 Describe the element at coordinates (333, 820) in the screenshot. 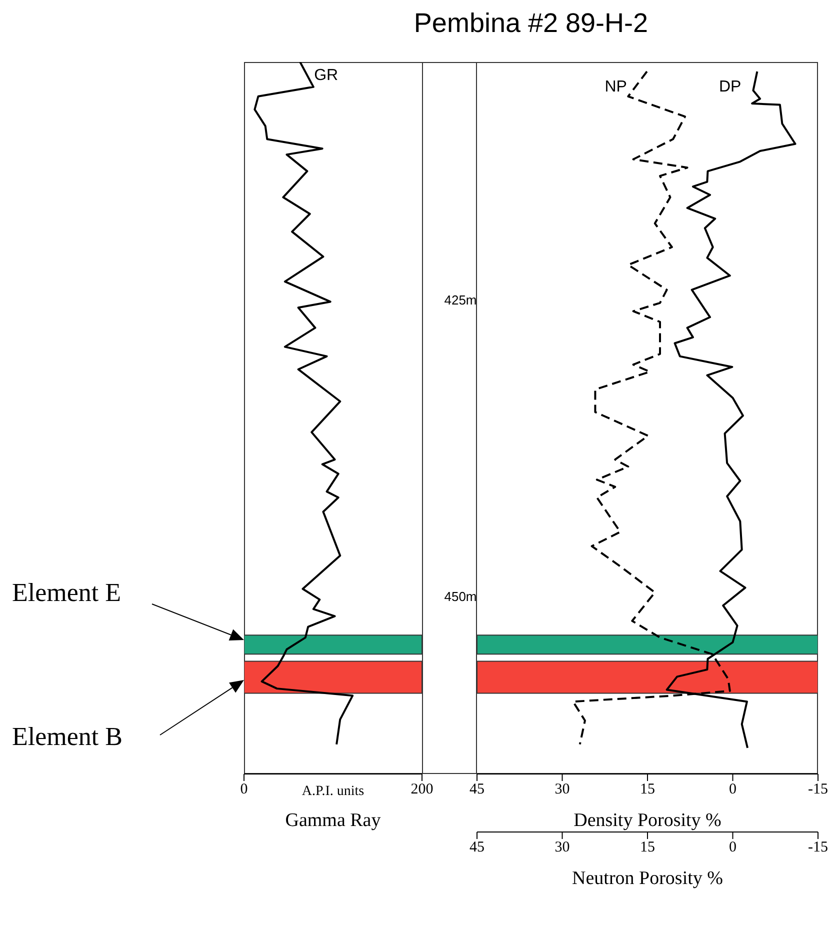

I see `x-axis-title: Gamma Ray` at that location.